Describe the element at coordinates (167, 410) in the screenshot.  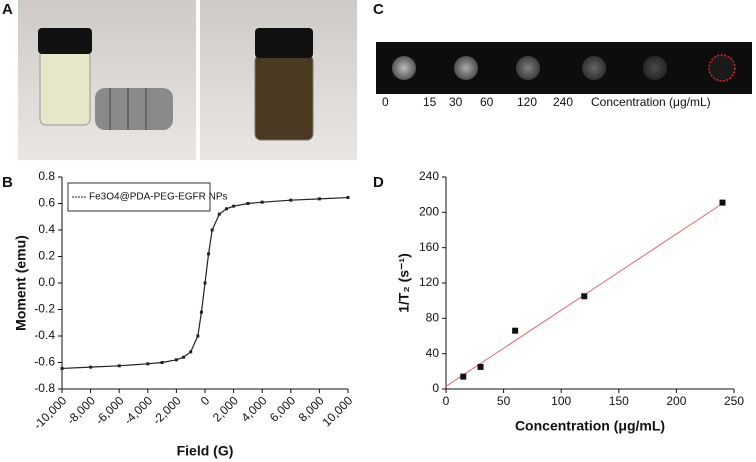
I see `x-tick-label: -2,000` at that location.